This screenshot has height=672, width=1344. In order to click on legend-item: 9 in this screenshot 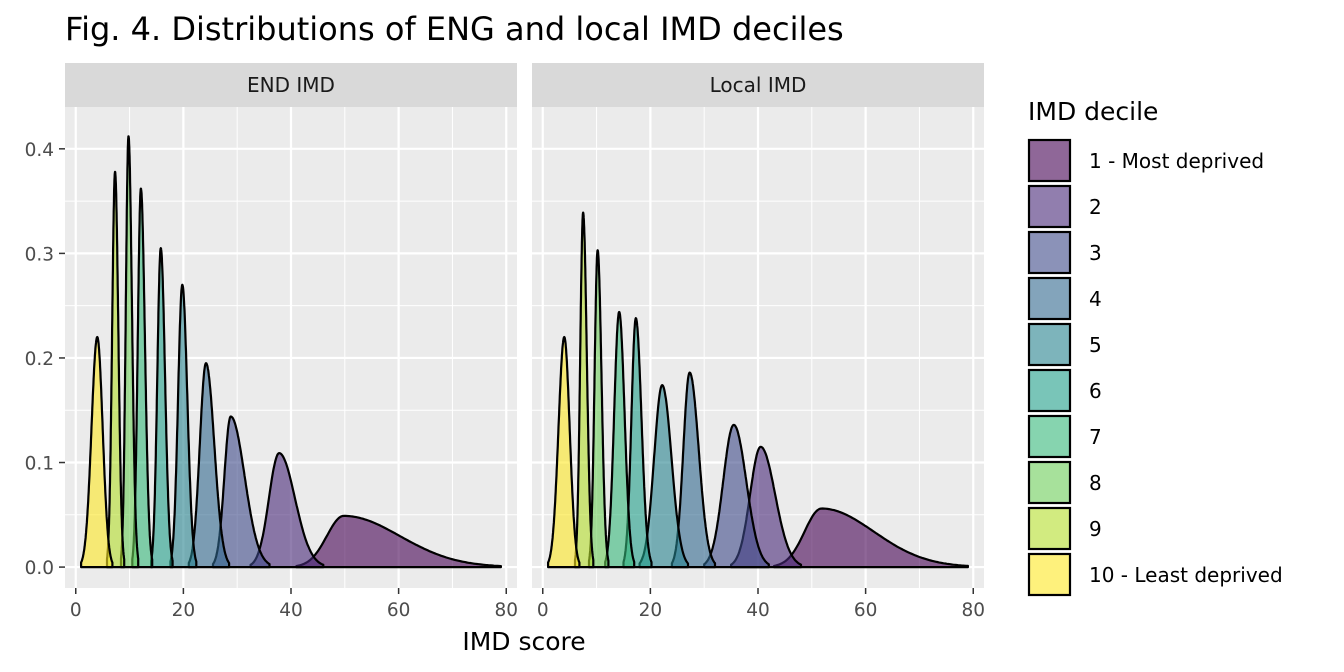, I will do `click(1064, 528)`.